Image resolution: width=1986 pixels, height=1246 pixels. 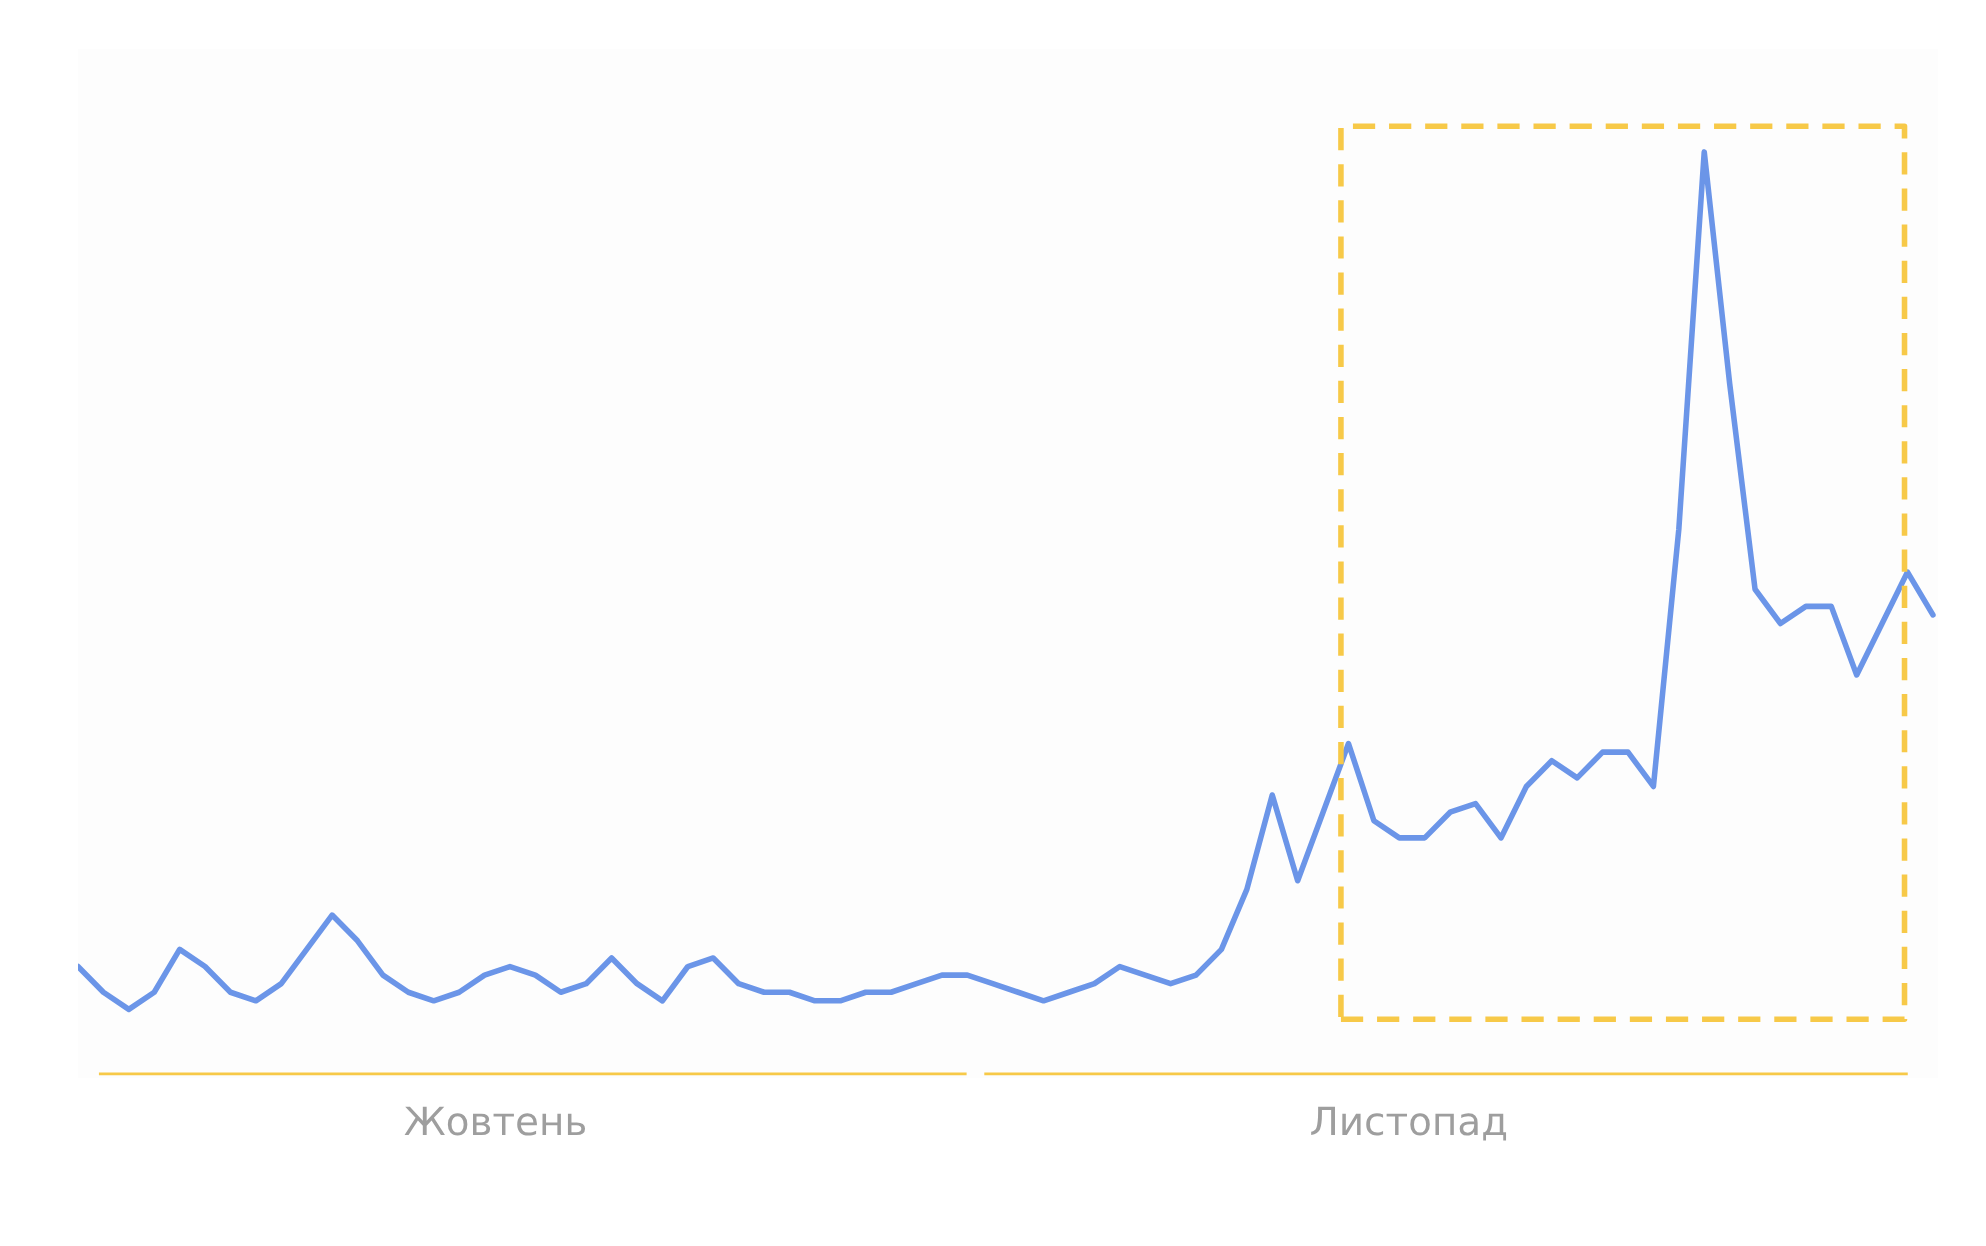 I want to click on text: Жовтень, so click(x=495, y=1121).